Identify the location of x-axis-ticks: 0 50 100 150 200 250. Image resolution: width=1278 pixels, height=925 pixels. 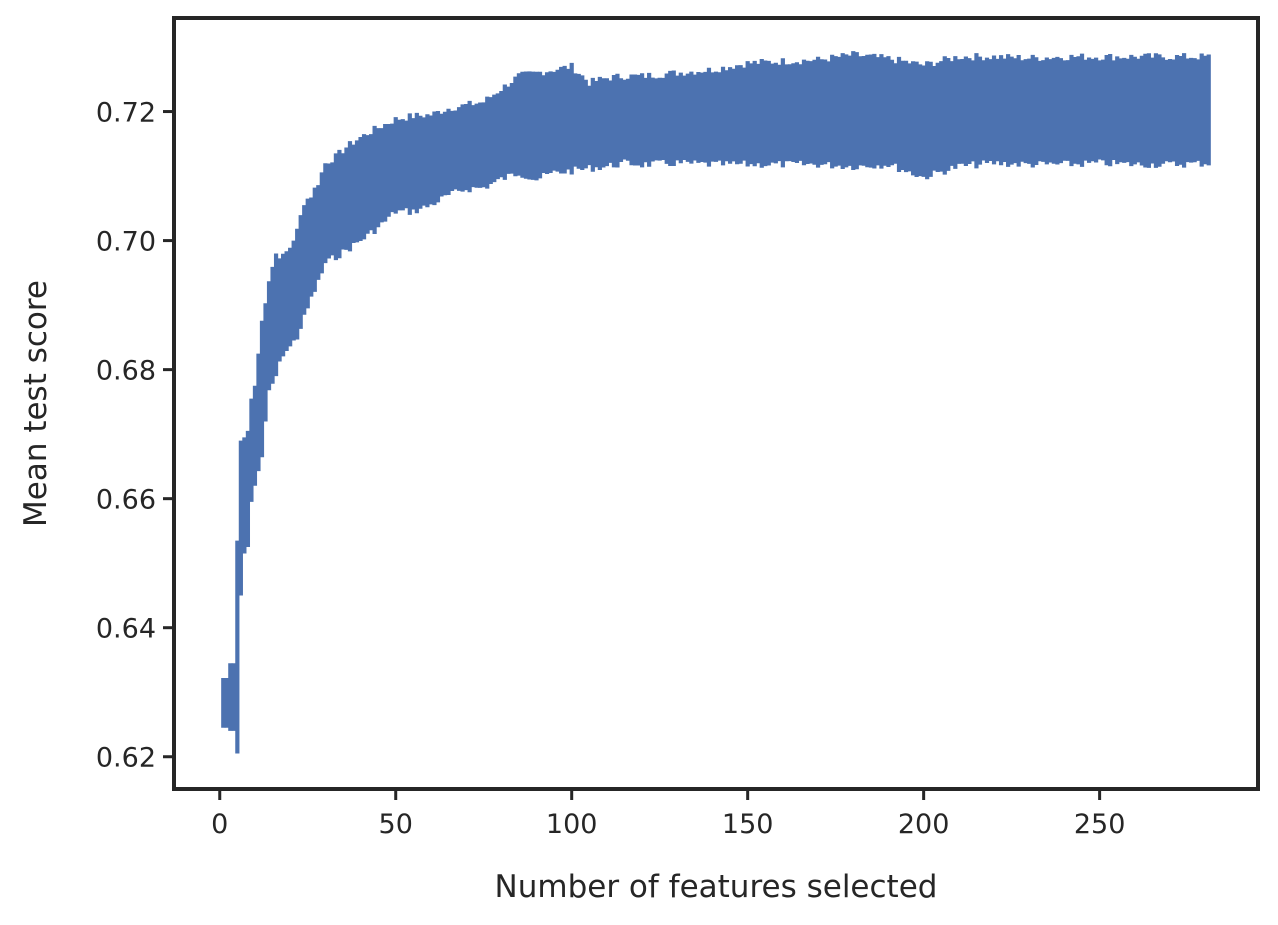
(668, 814).